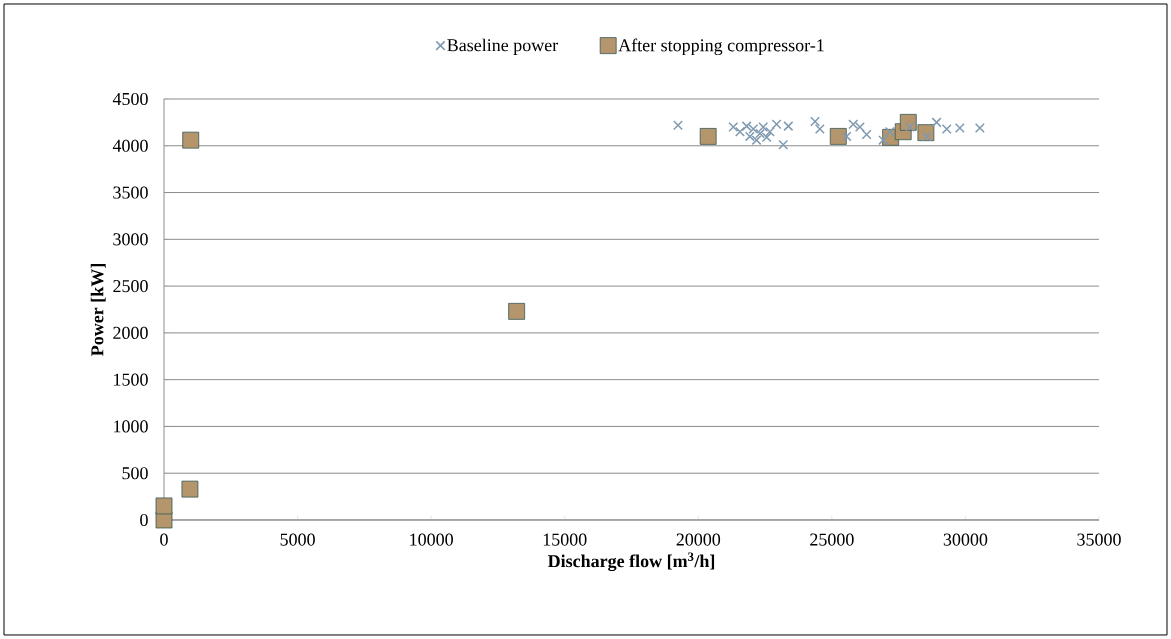 The width and height of the screenshot is (1171, 639). I want to click on y-tick-label: 2500, so click(130, 286).